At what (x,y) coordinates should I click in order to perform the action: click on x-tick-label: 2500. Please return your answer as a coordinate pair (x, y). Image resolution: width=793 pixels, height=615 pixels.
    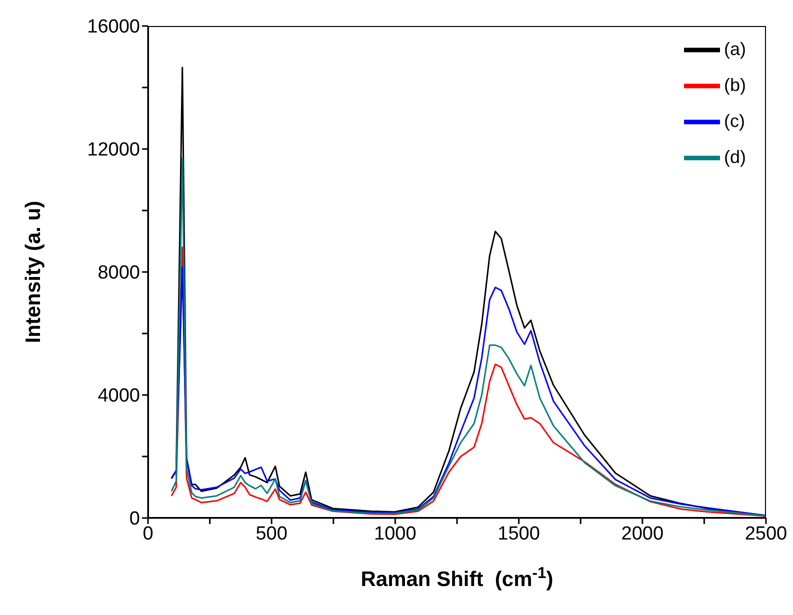
    Looking at the image, I should click on (766, 533).